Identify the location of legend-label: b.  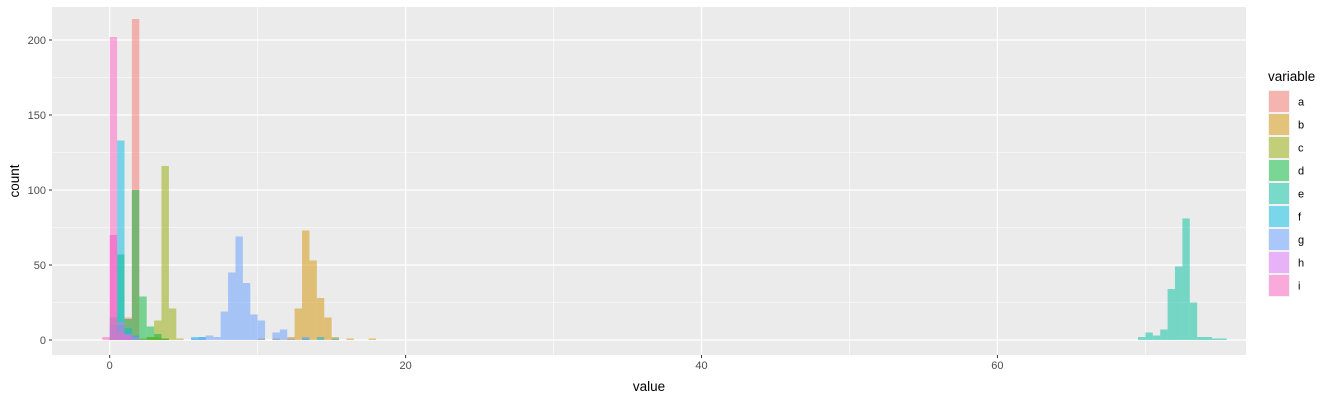
(1301, 126).